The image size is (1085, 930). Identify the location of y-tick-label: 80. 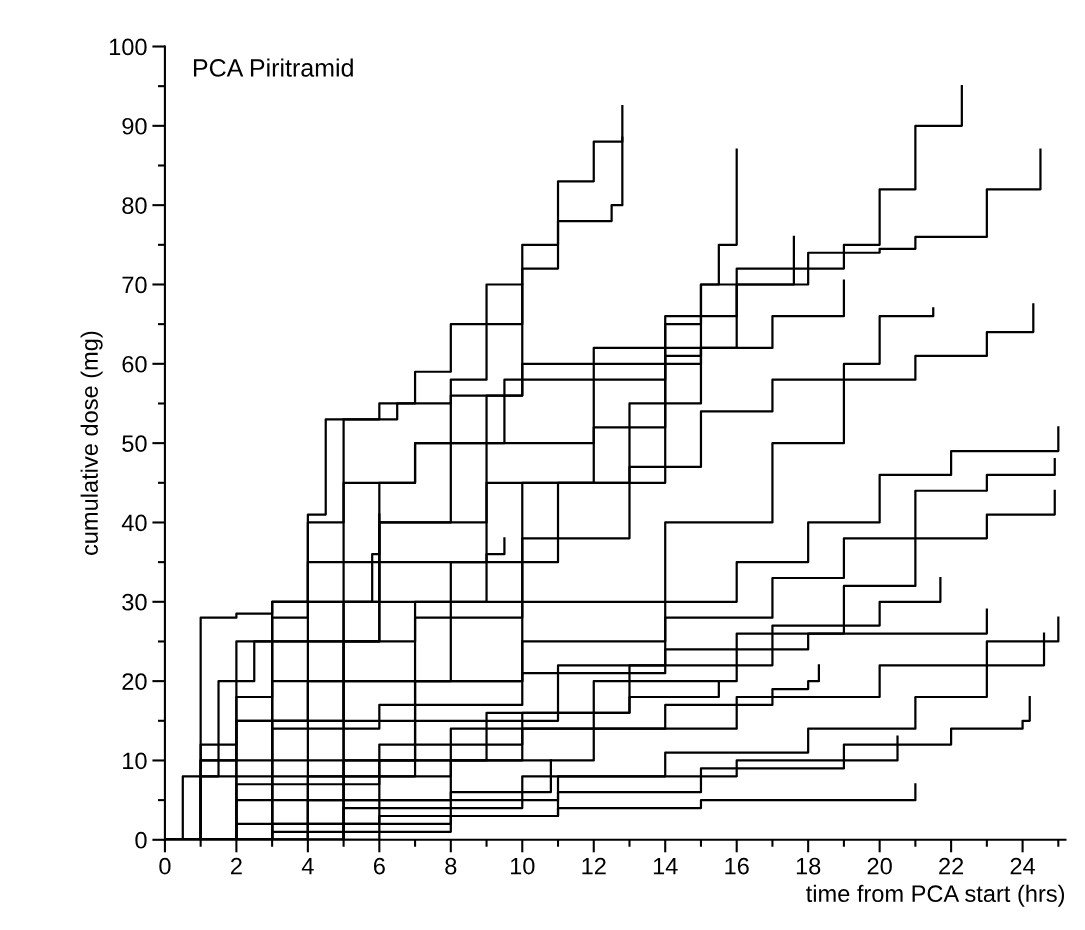
(134, 205).